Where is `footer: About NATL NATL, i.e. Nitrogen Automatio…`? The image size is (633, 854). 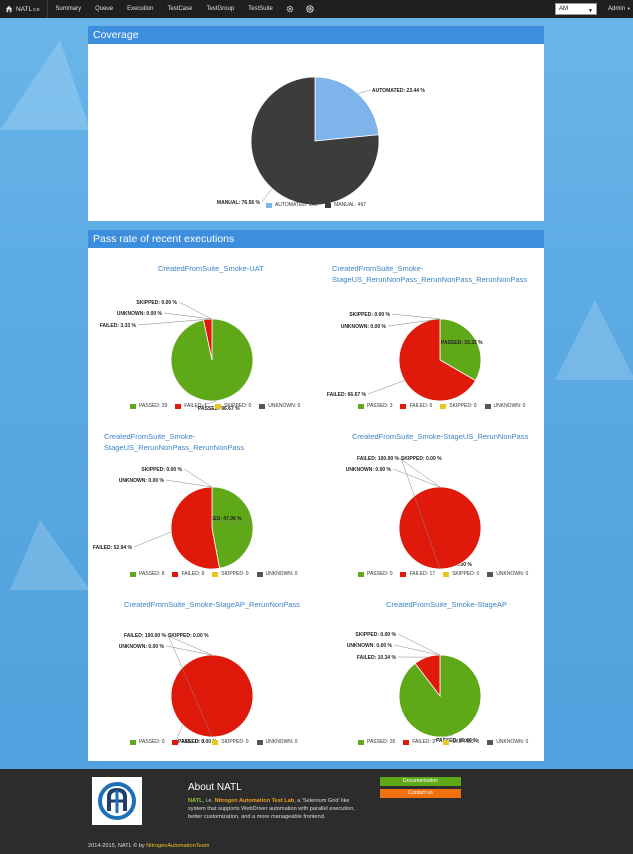
footer: About NATL NATL, i.e. Nitrogen Automatio… is located at coordinates (316, 811).